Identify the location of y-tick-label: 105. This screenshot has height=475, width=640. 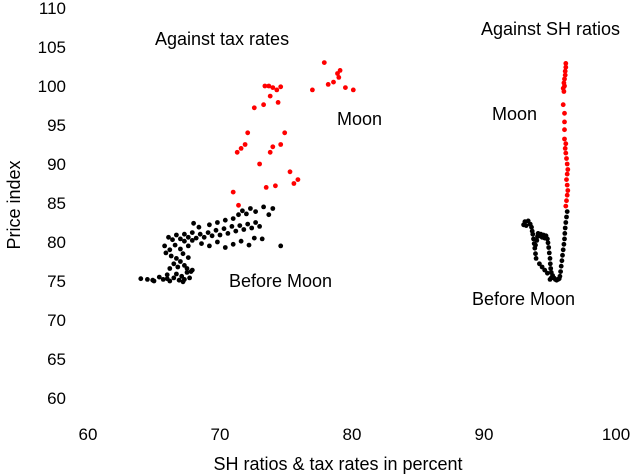
(52, 47).